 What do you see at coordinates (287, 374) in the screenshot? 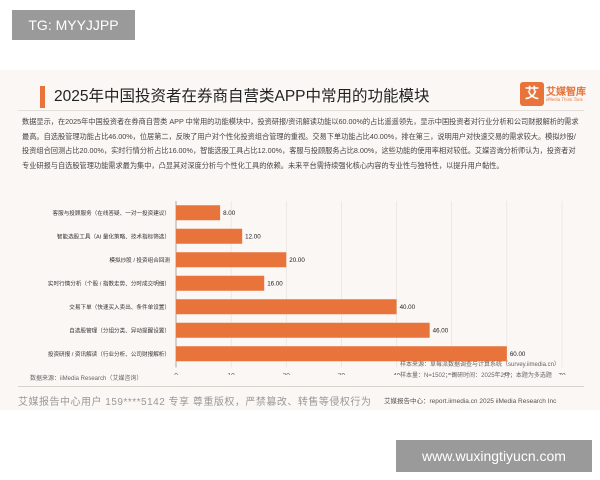
I see `x-tick-label: 20` at bounding box center [287, 374].